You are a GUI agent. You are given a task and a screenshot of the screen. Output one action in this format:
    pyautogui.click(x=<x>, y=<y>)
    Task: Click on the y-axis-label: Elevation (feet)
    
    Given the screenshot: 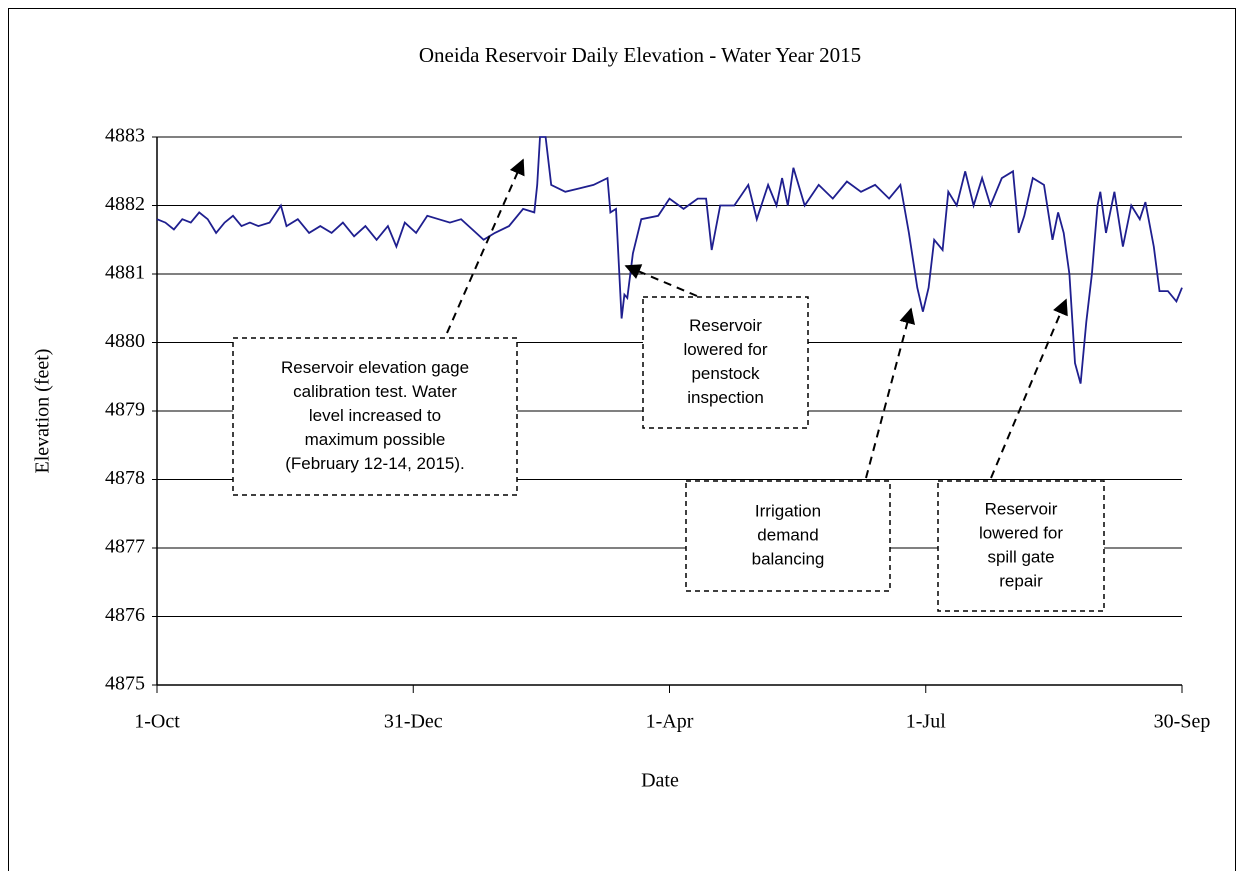 What is the action you would take?
    pyautogui.click(x=43, y=411)
    